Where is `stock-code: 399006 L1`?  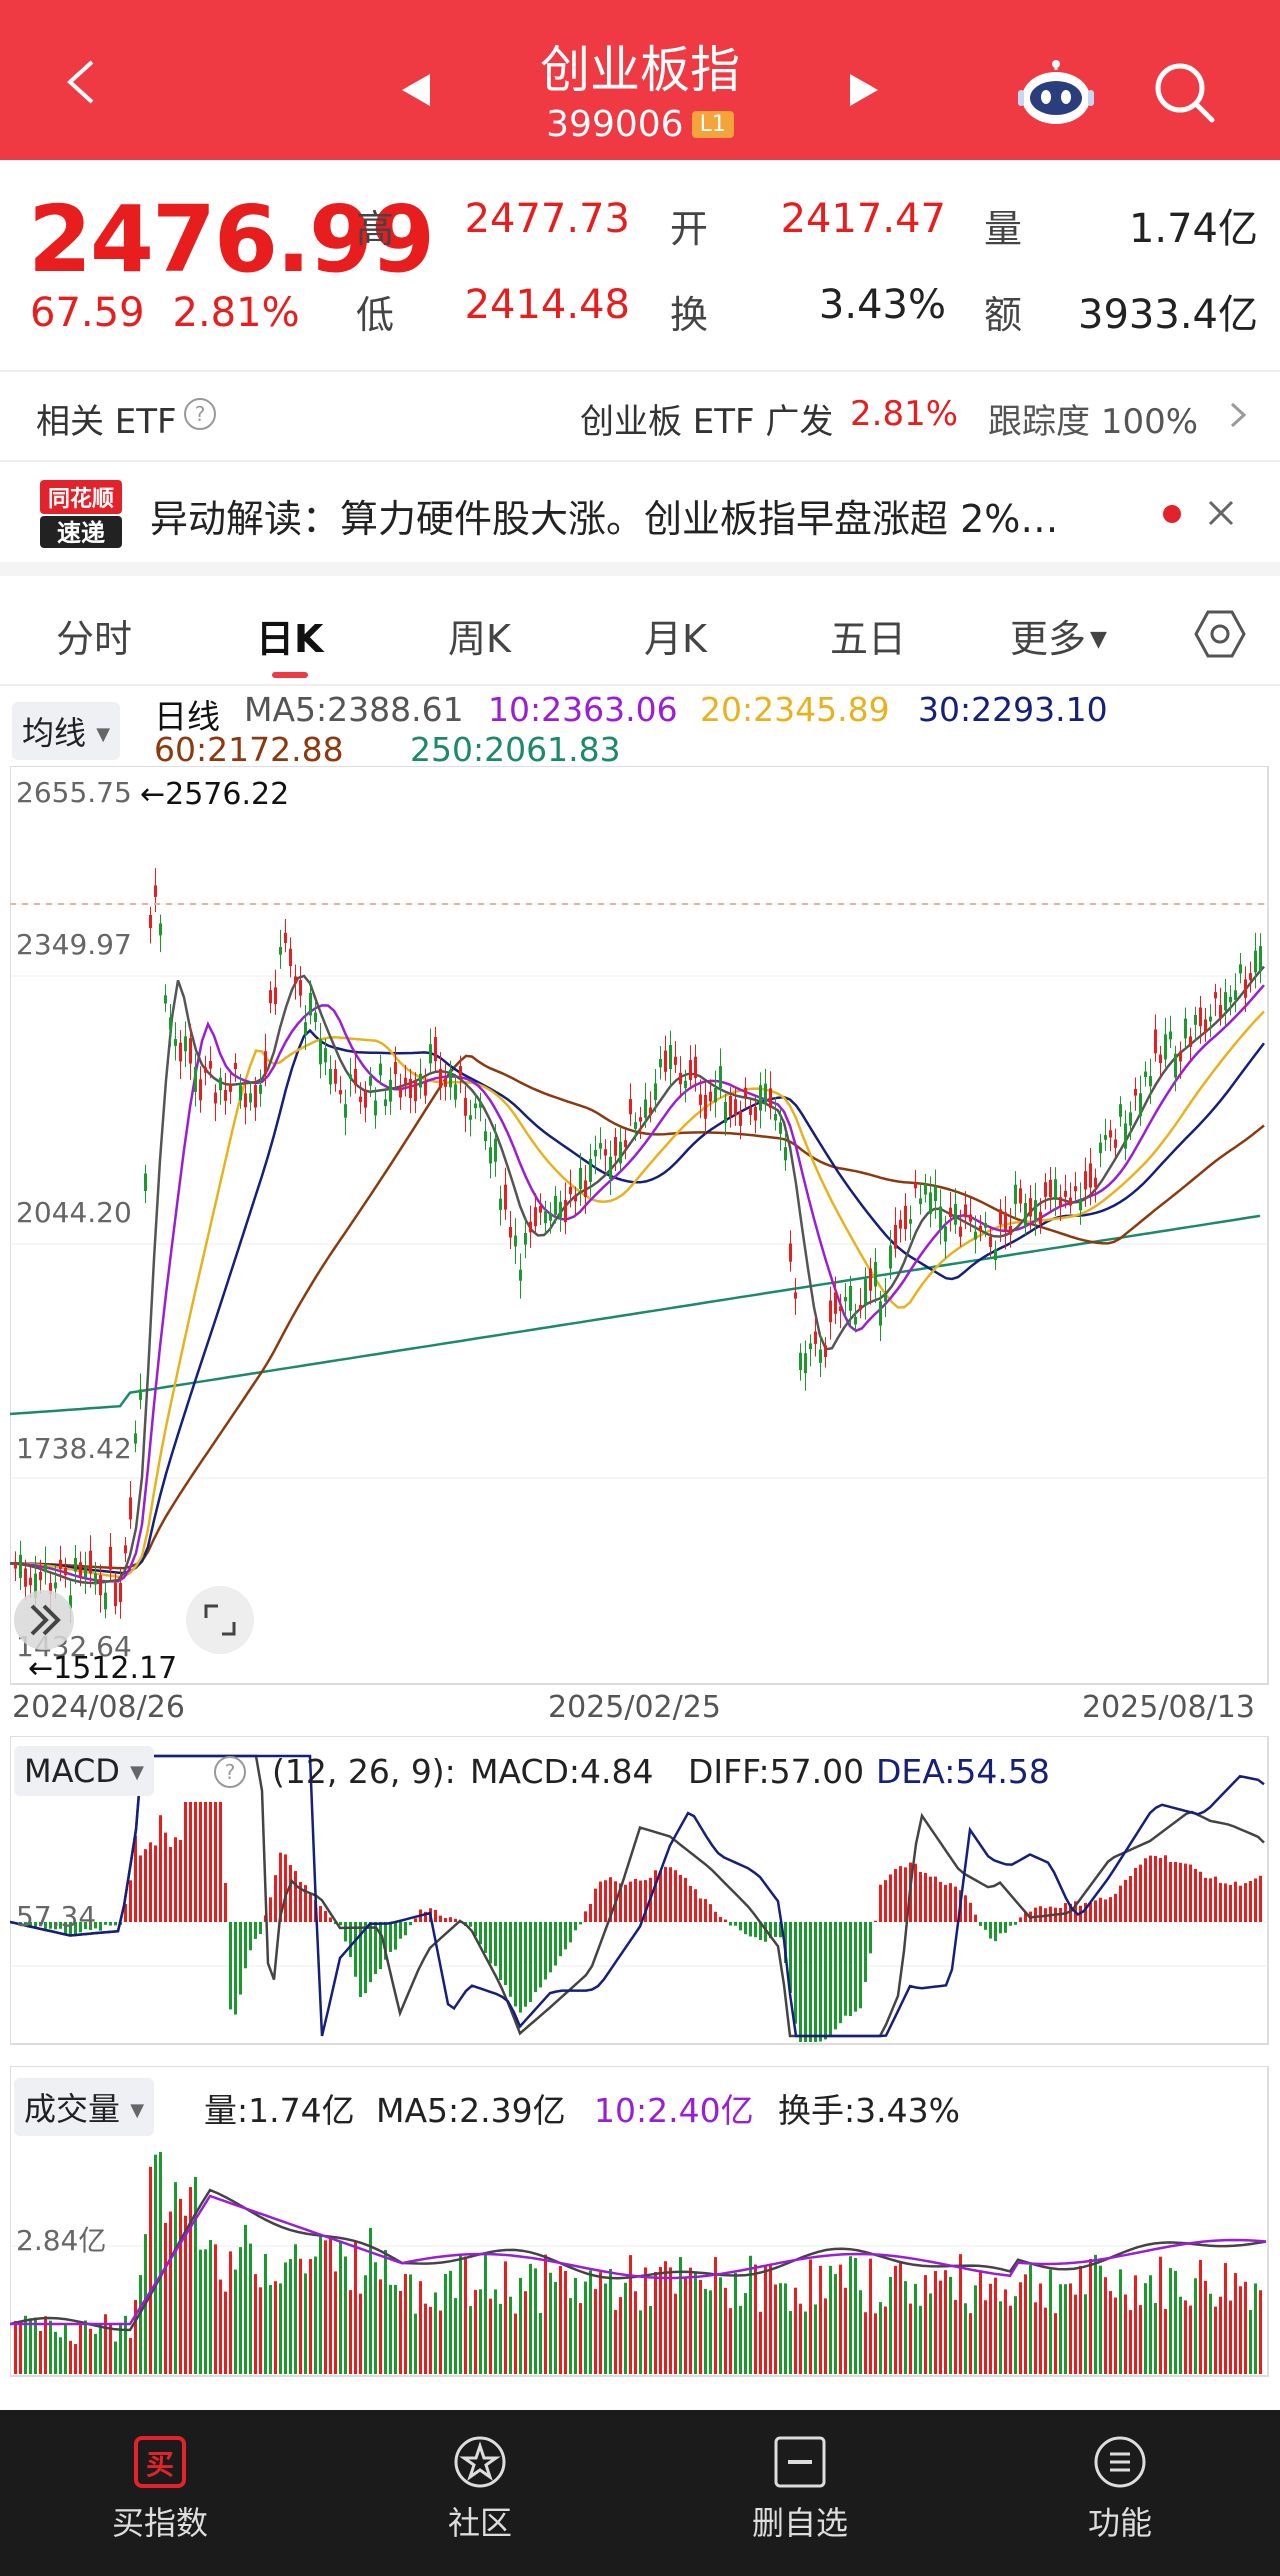 stock-code: 399006 L1 is located at coordinates (640, 124).